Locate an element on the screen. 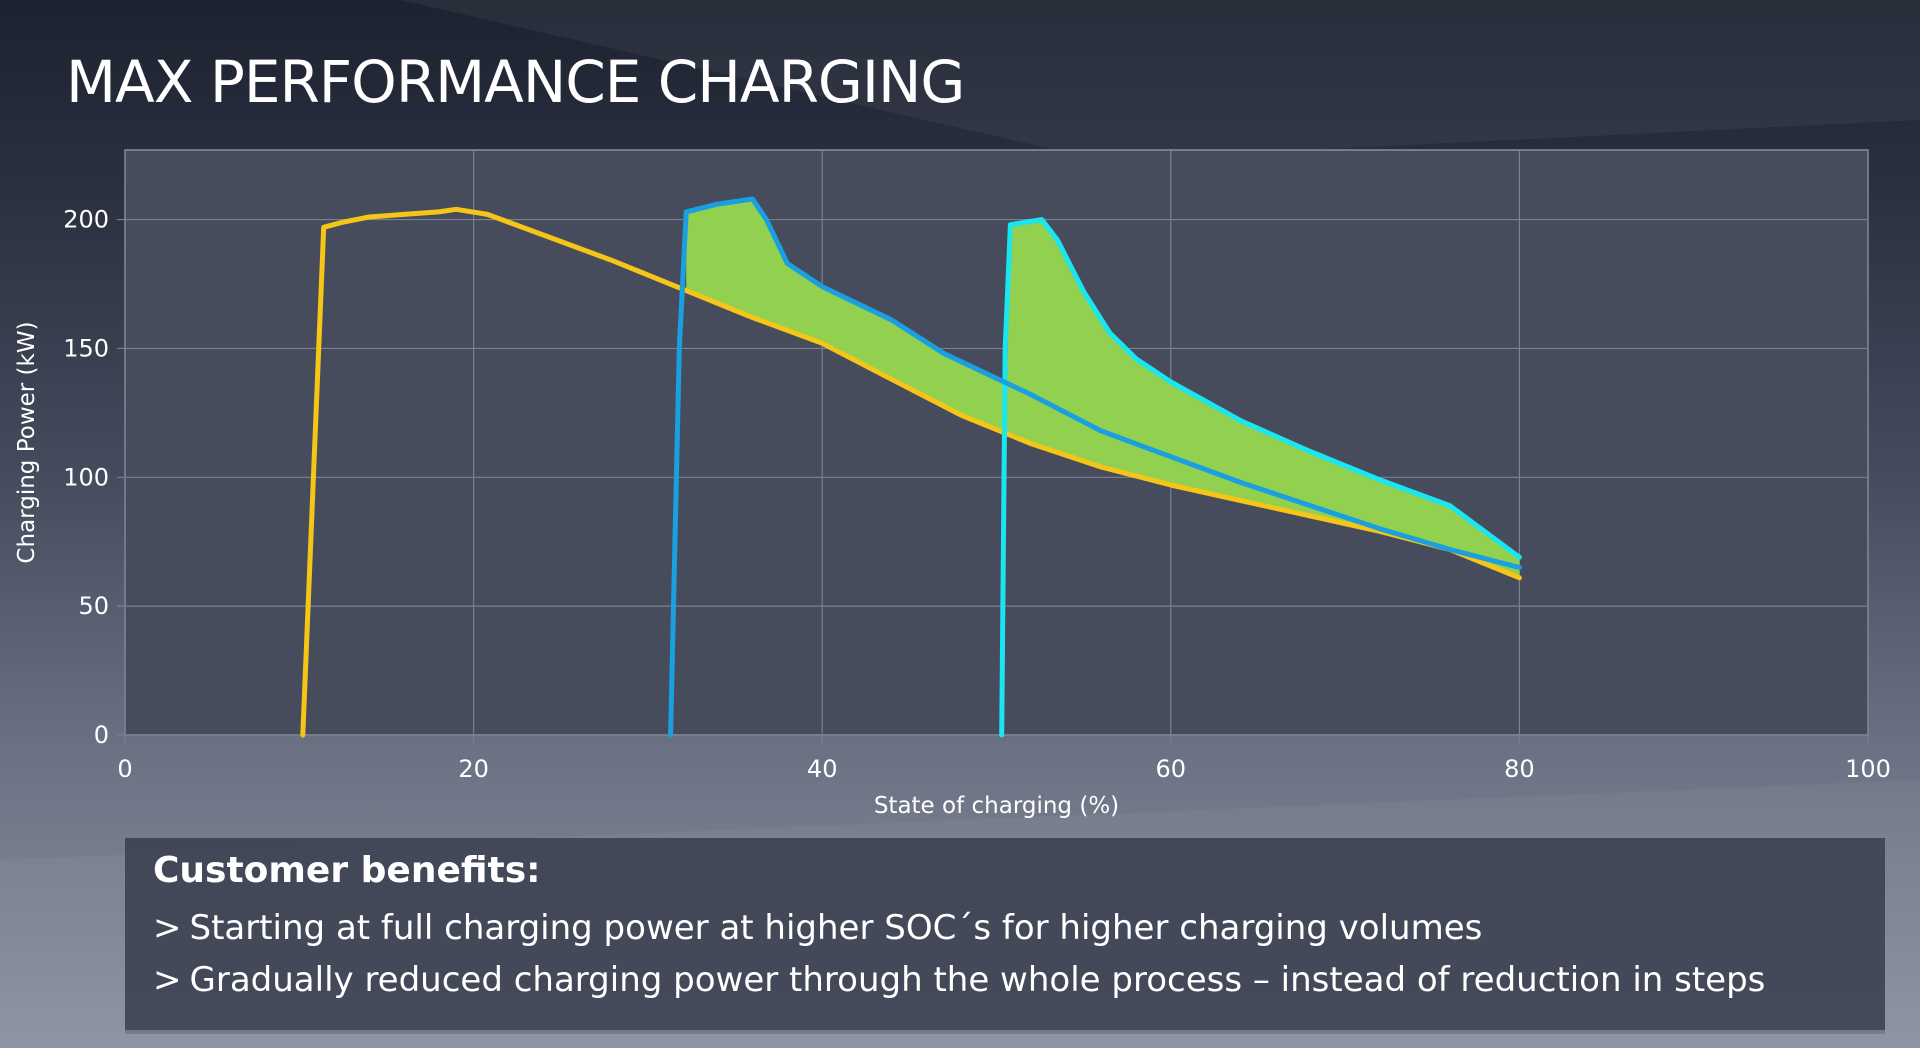 The image size is (1920, 1048). y-axis-title: Charging Power (kW) is located at coordinates (27, 442).